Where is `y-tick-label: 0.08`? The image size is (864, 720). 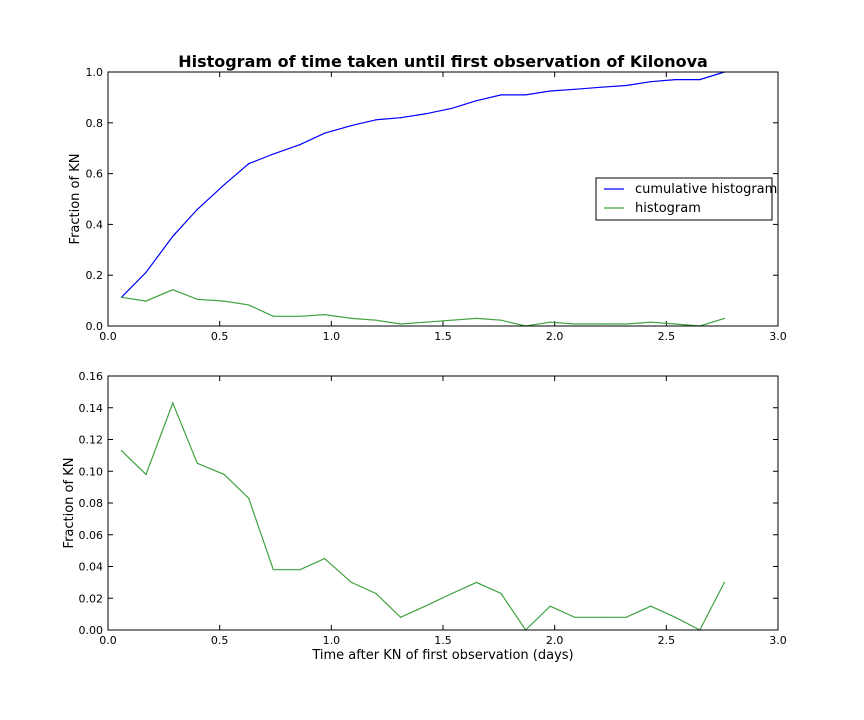 y-tick-label: 0.08 is located at coordinates (91, 503).